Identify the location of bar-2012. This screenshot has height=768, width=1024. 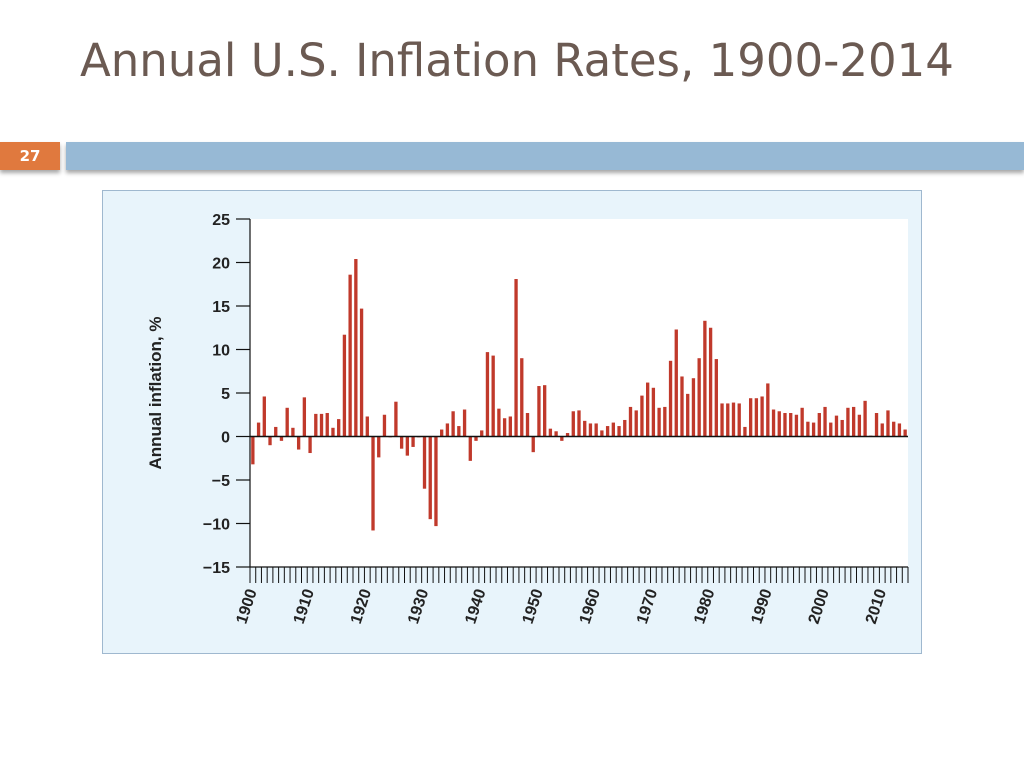
(894, 429).